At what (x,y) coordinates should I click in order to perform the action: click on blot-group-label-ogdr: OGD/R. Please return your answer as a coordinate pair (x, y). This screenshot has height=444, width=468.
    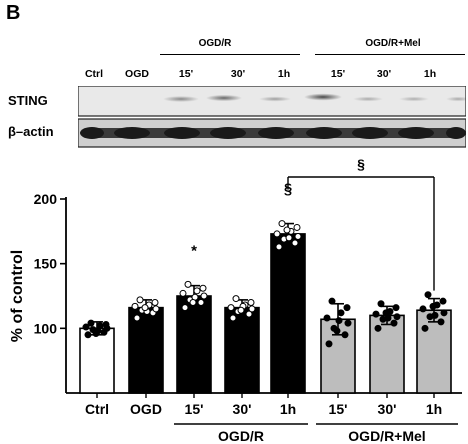
    Looking at the image, I should click on (215, 43).